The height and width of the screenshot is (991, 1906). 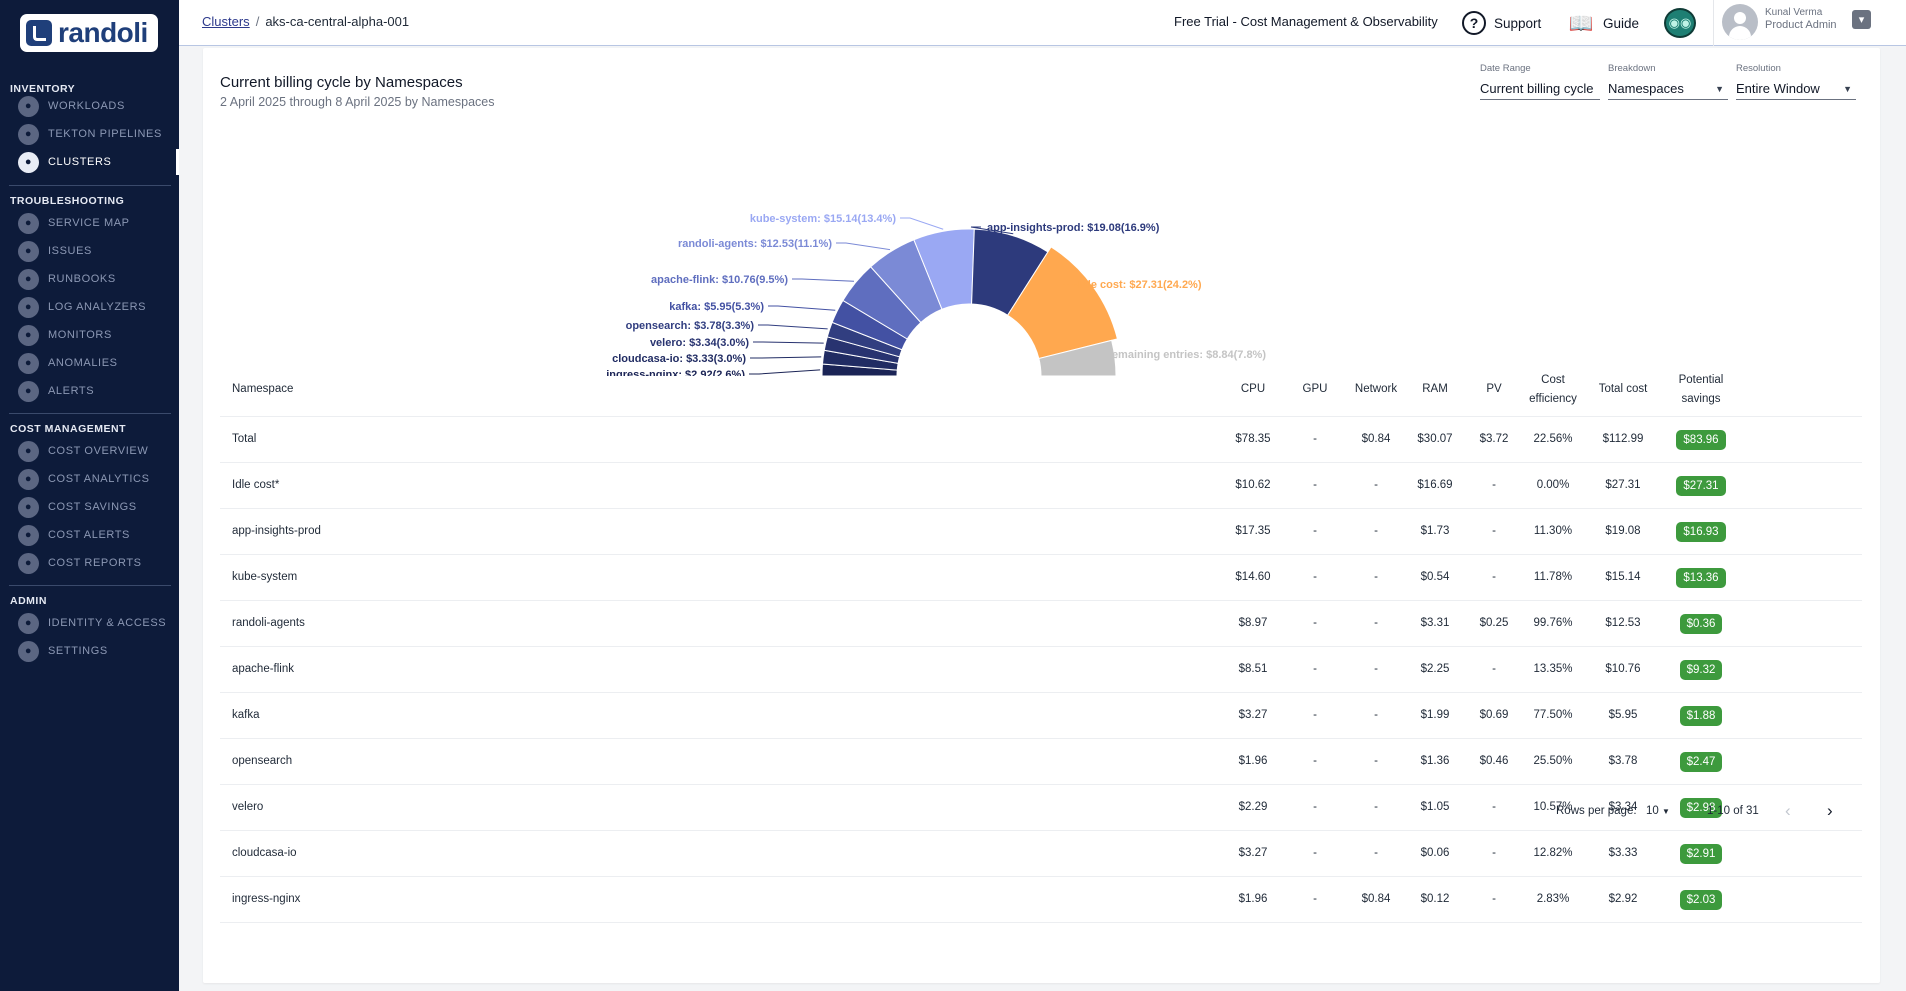 I want to click on table-cell: $3.72, so click(x=1494, y=439).